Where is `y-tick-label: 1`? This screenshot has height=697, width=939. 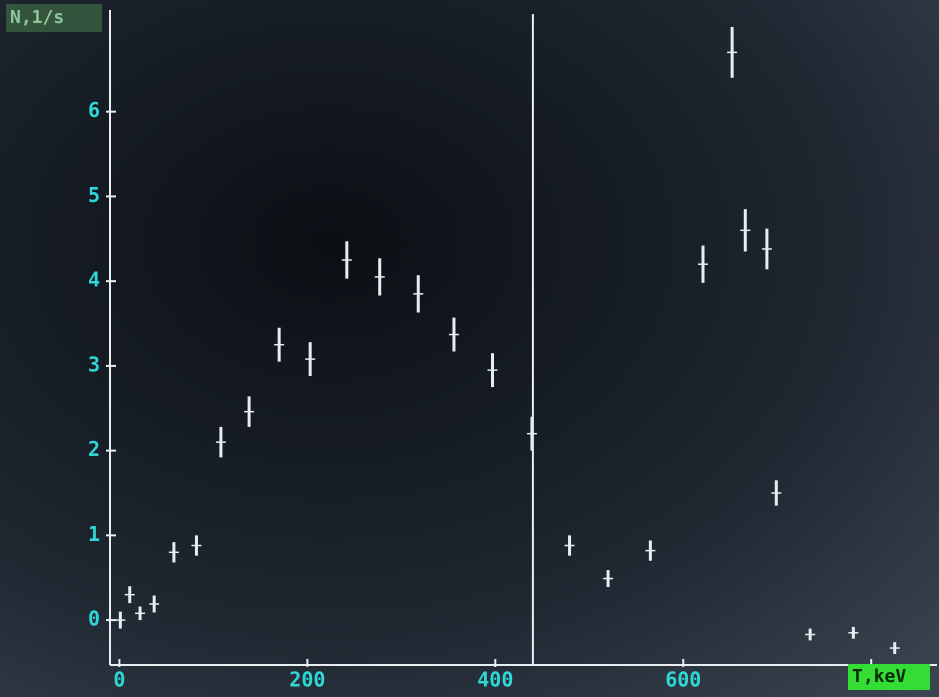
y-tick-label: 1 is located at coordinates (94, 534).